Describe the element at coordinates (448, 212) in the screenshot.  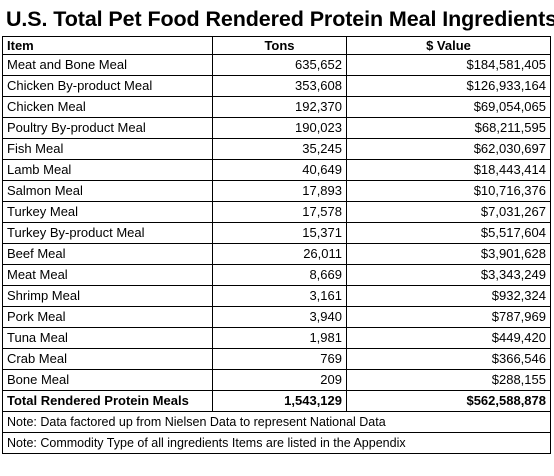
I see `value-cell: $7,031,267` at that location.